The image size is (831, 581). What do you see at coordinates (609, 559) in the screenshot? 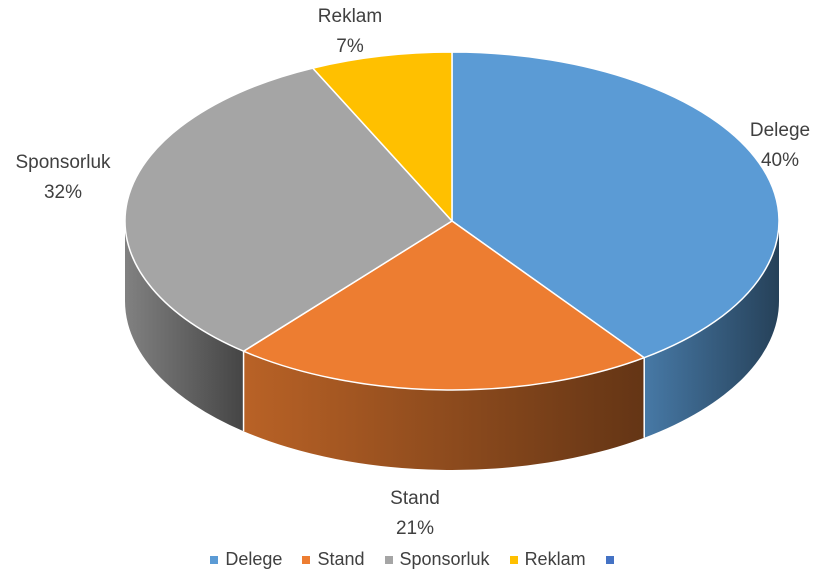
I see `legend-swatch-empty` at bounding box center [609, 559].